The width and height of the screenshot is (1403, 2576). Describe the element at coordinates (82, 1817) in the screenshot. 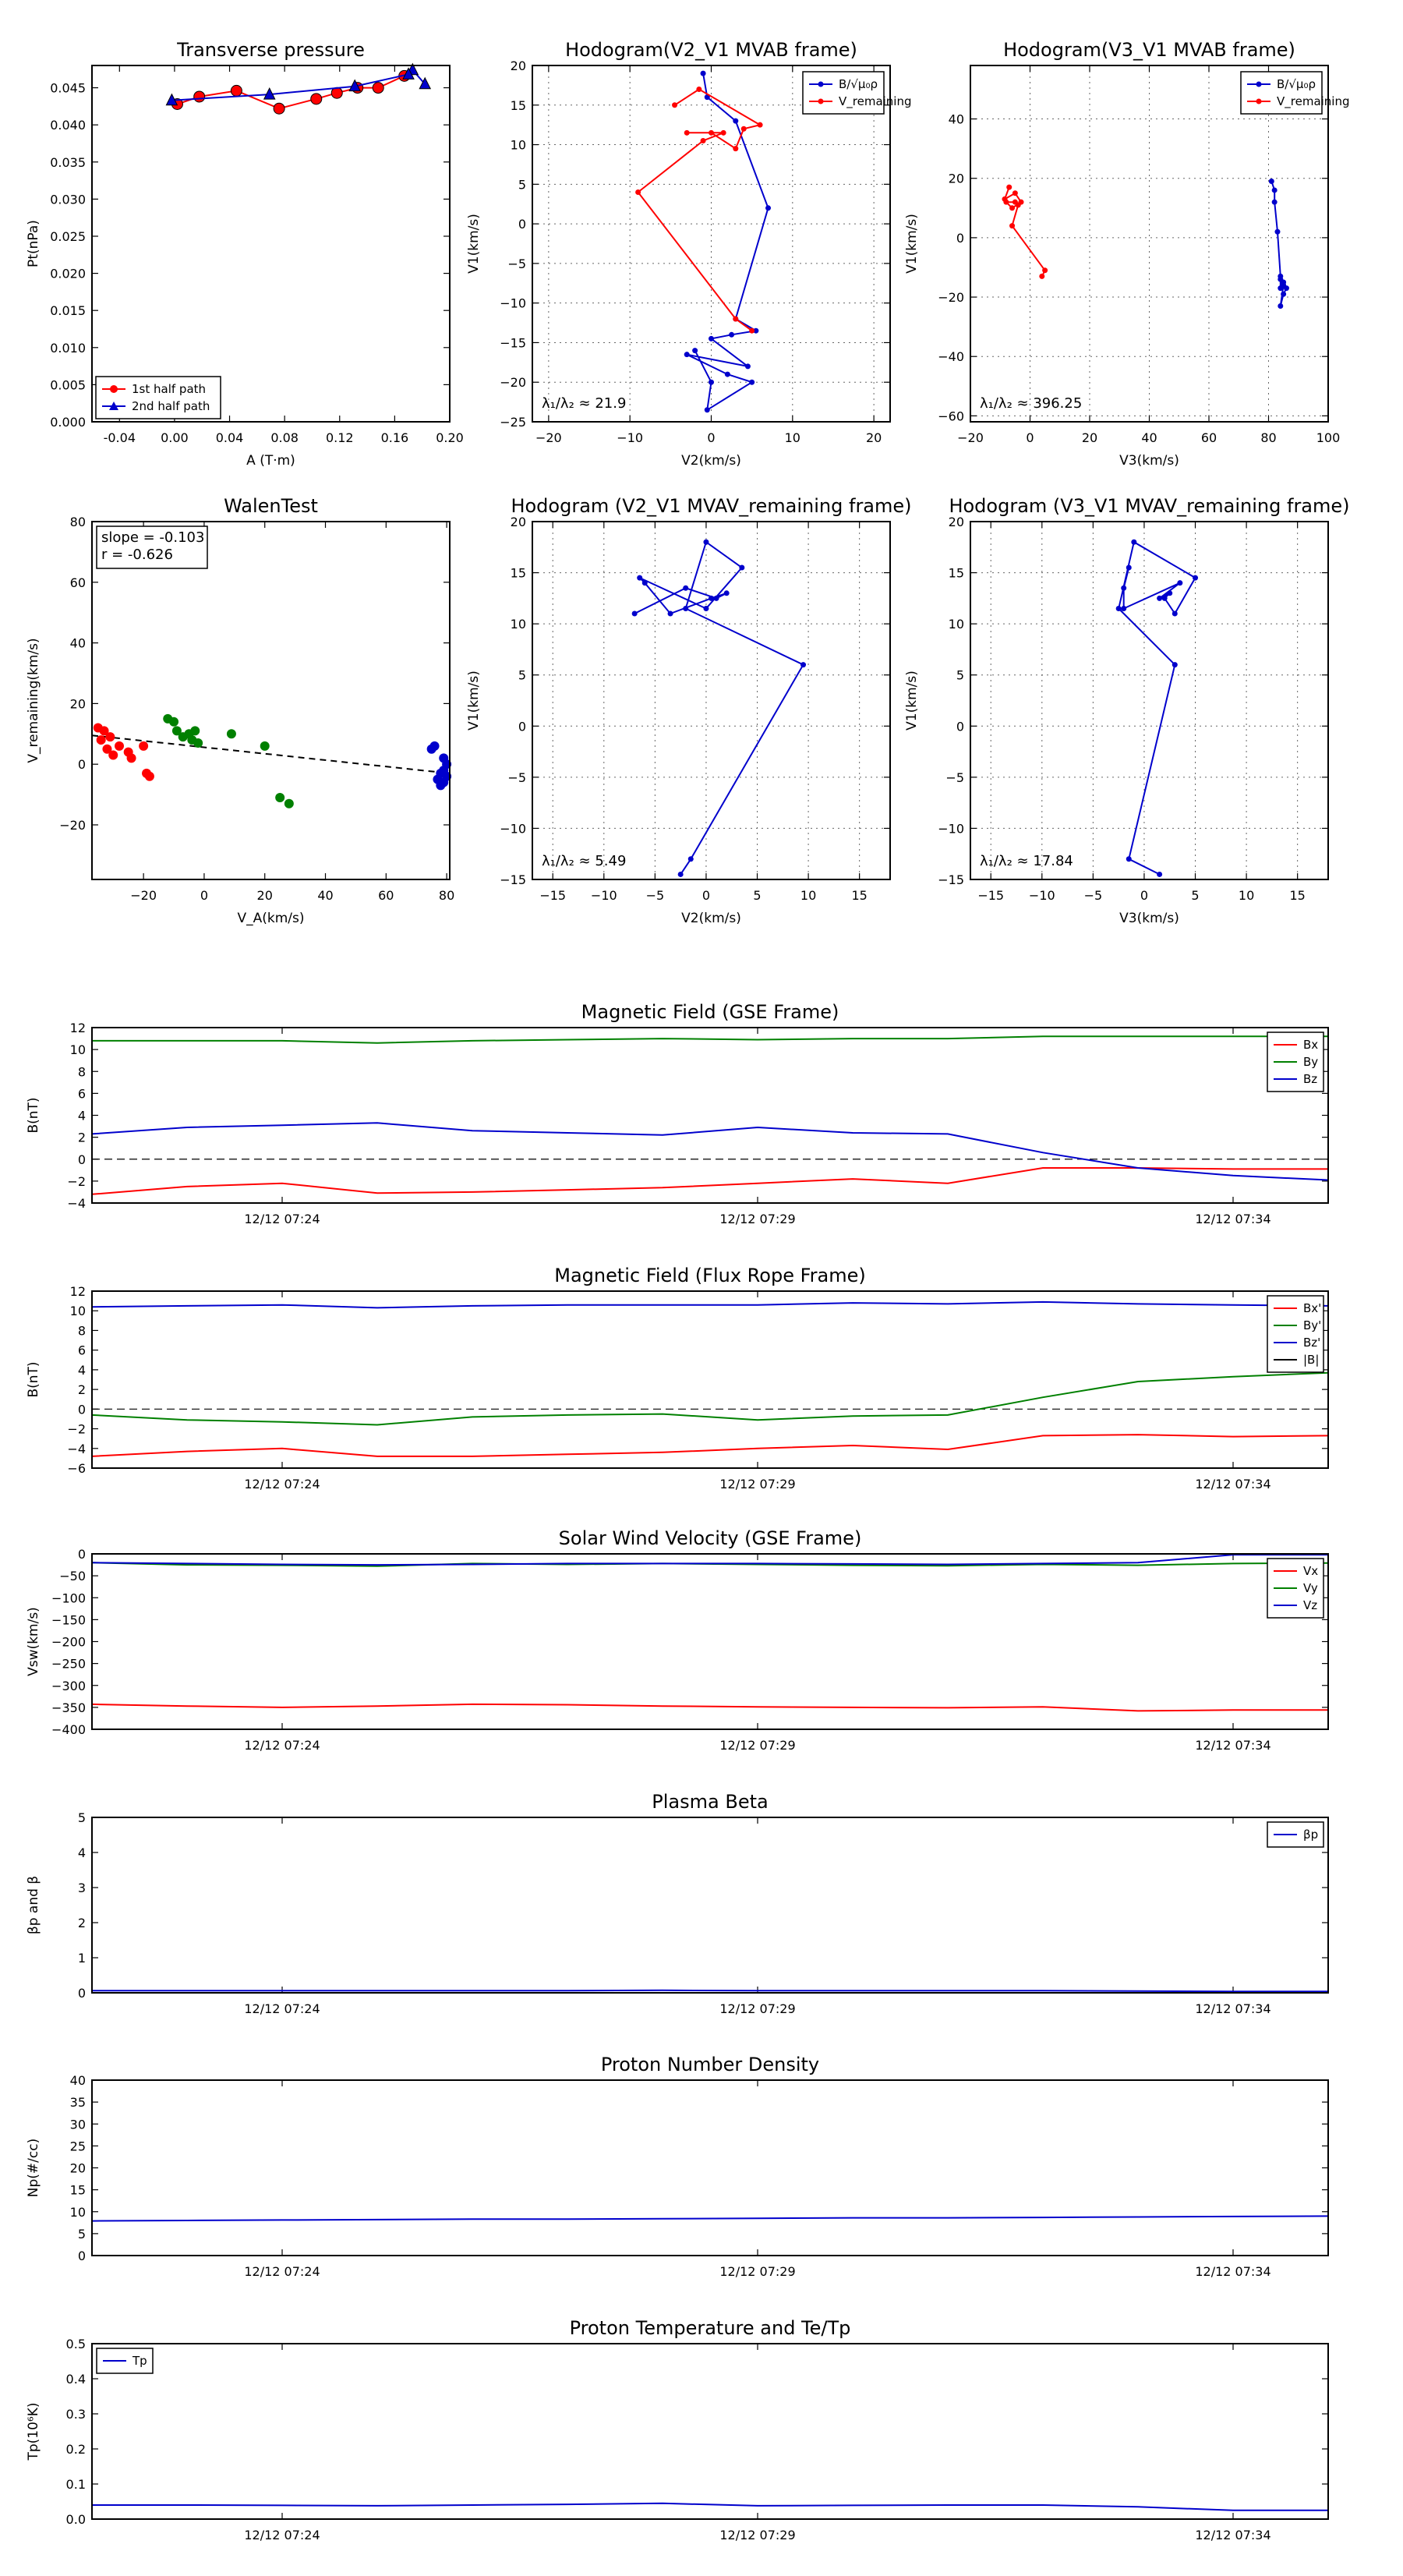

I see `y-tick-label: 5` at that location.